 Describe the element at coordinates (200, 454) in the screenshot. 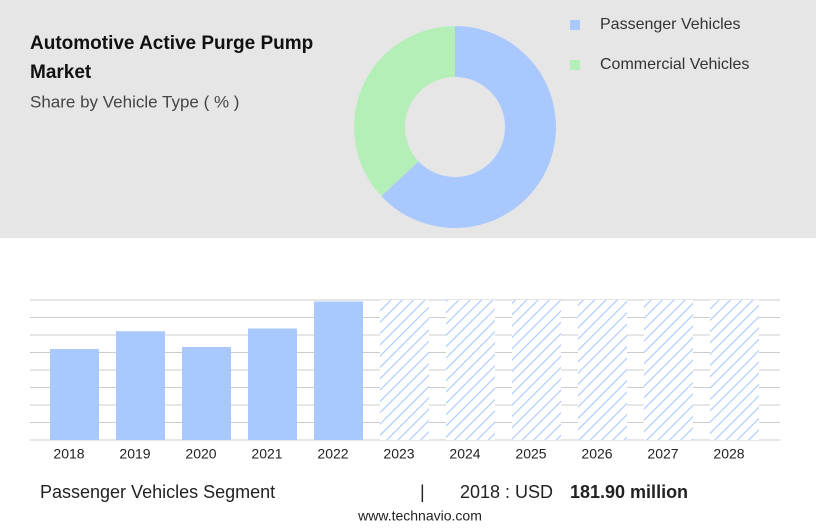

I see `x-tick-label: 2020` at that location.